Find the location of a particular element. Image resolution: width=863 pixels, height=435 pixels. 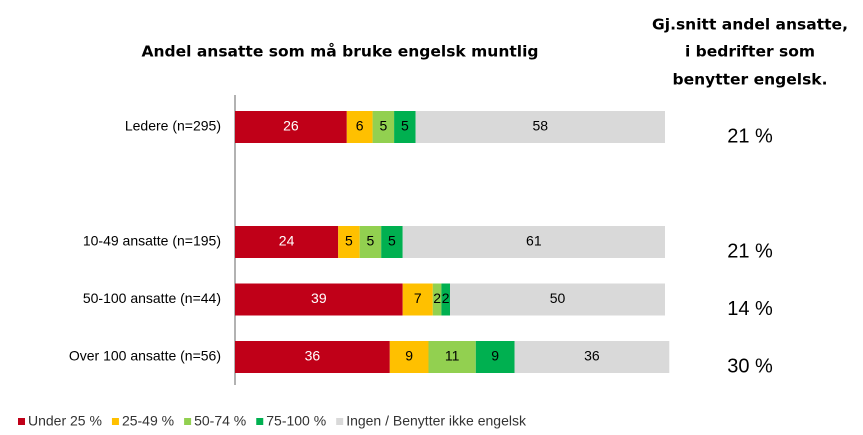

data-label: 7 is located at coordinates (418, 298).